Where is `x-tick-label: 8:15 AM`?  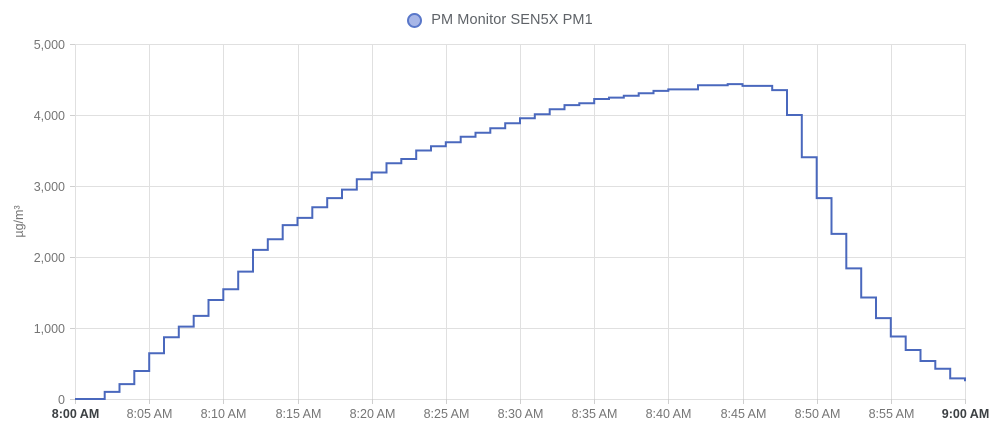 x-tick-label: 8:15 AM is located at coordinates (299, 414).